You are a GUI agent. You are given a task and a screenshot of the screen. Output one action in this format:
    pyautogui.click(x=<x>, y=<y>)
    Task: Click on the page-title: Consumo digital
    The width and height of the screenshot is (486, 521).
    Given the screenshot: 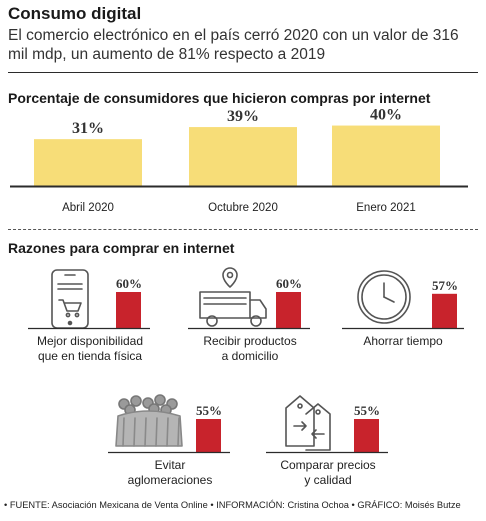 What is the action you would take?
    pyautogui.click(x=75, y=13)
    